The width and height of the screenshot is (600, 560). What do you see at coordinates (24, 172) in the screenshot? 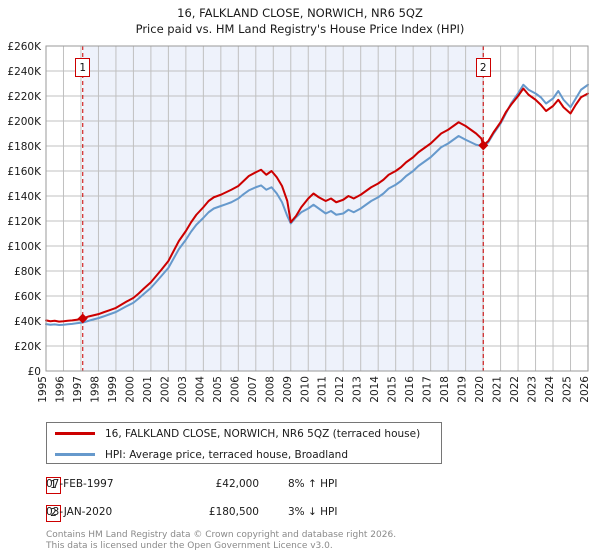
I see `y-axis-tick-label: £160K` at bounding box center [24, 172].